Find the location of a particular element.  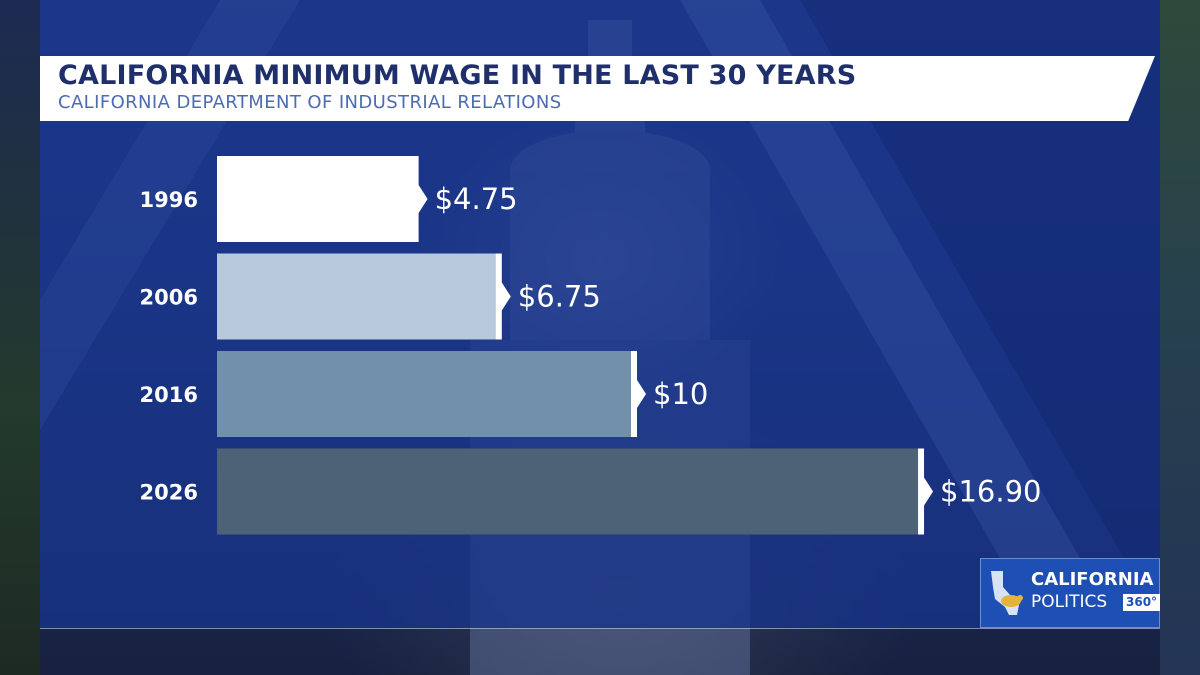

category-label: 1996 is located at coordinates (169, 200).